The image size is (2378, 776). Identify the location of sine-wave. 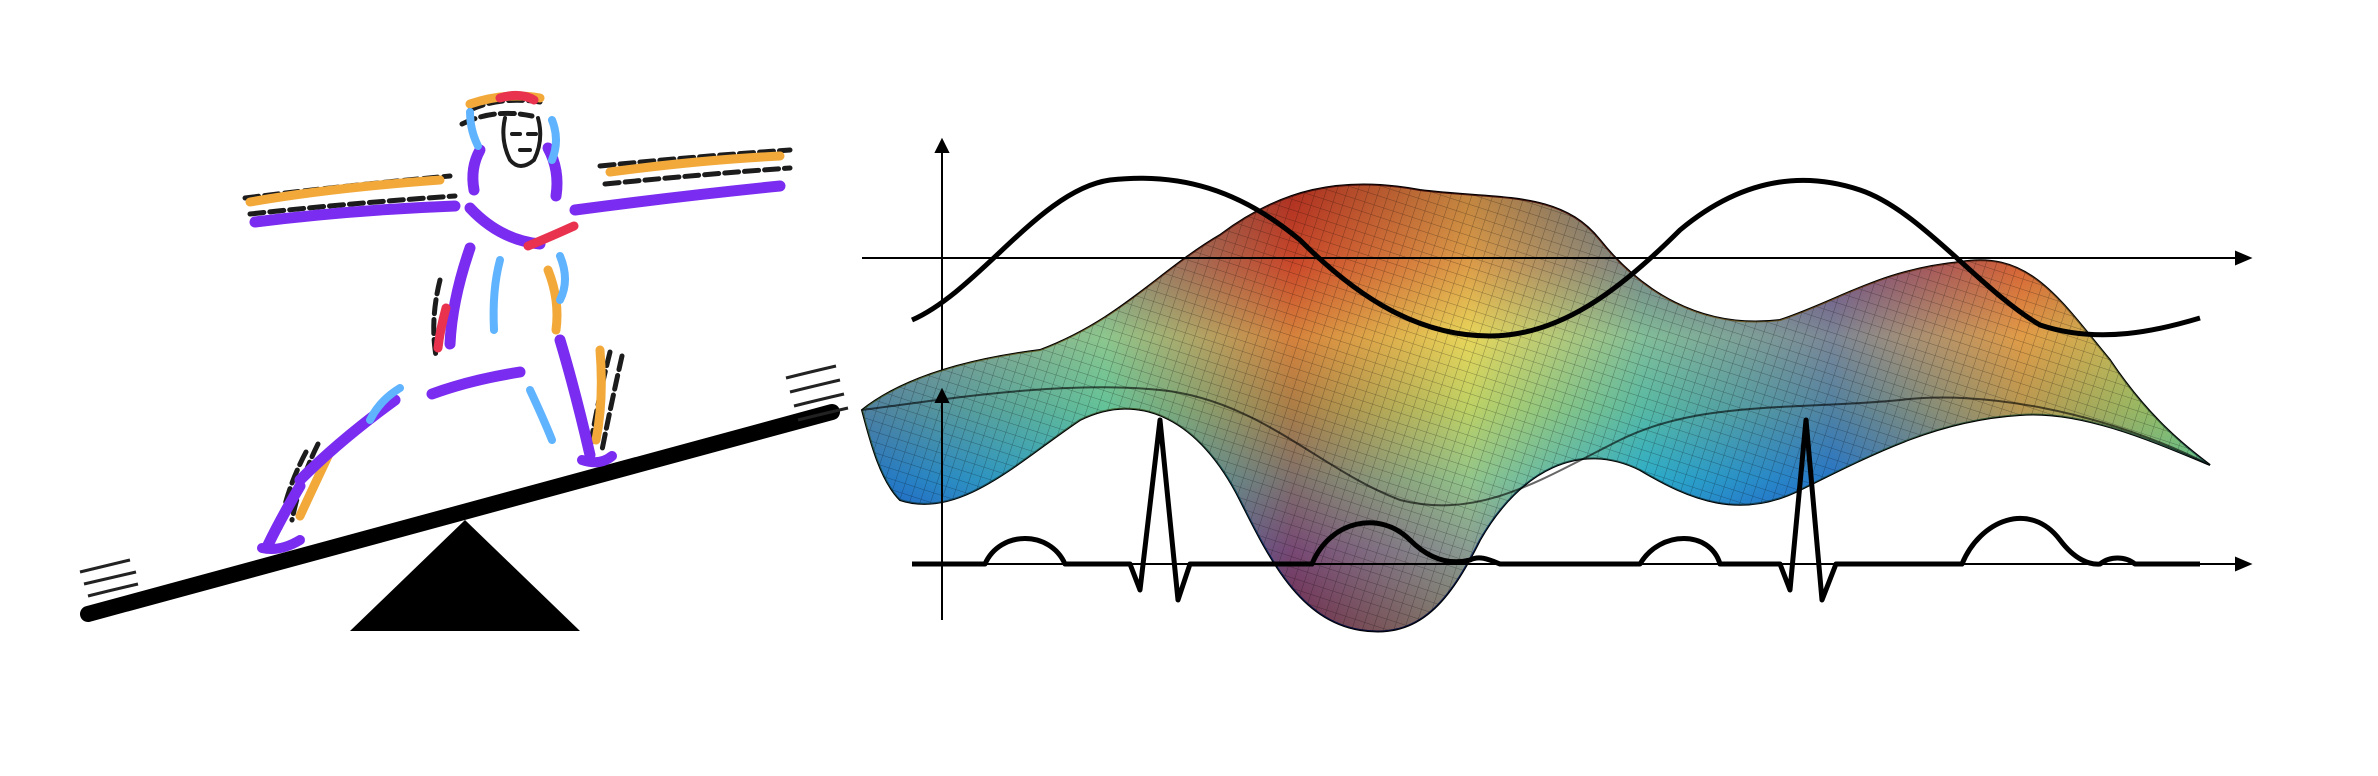
(1555, 257).